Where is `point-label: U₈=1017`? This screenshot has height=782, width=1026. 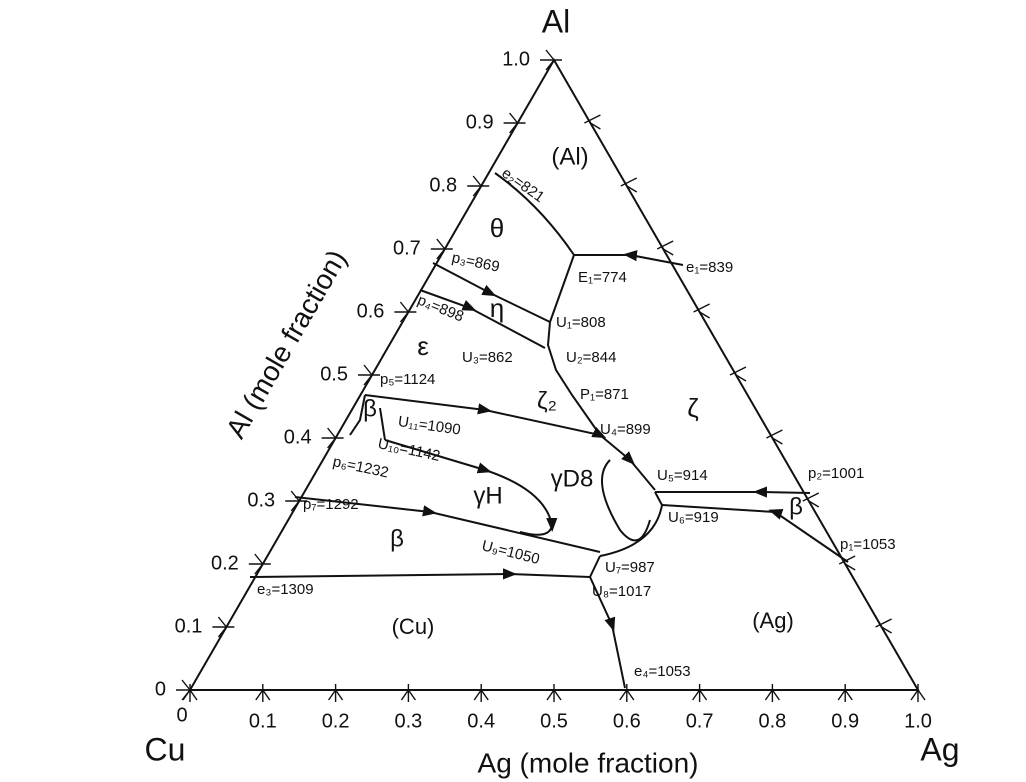 point-label: U₈=1017 is located at coordinates (621, 591).